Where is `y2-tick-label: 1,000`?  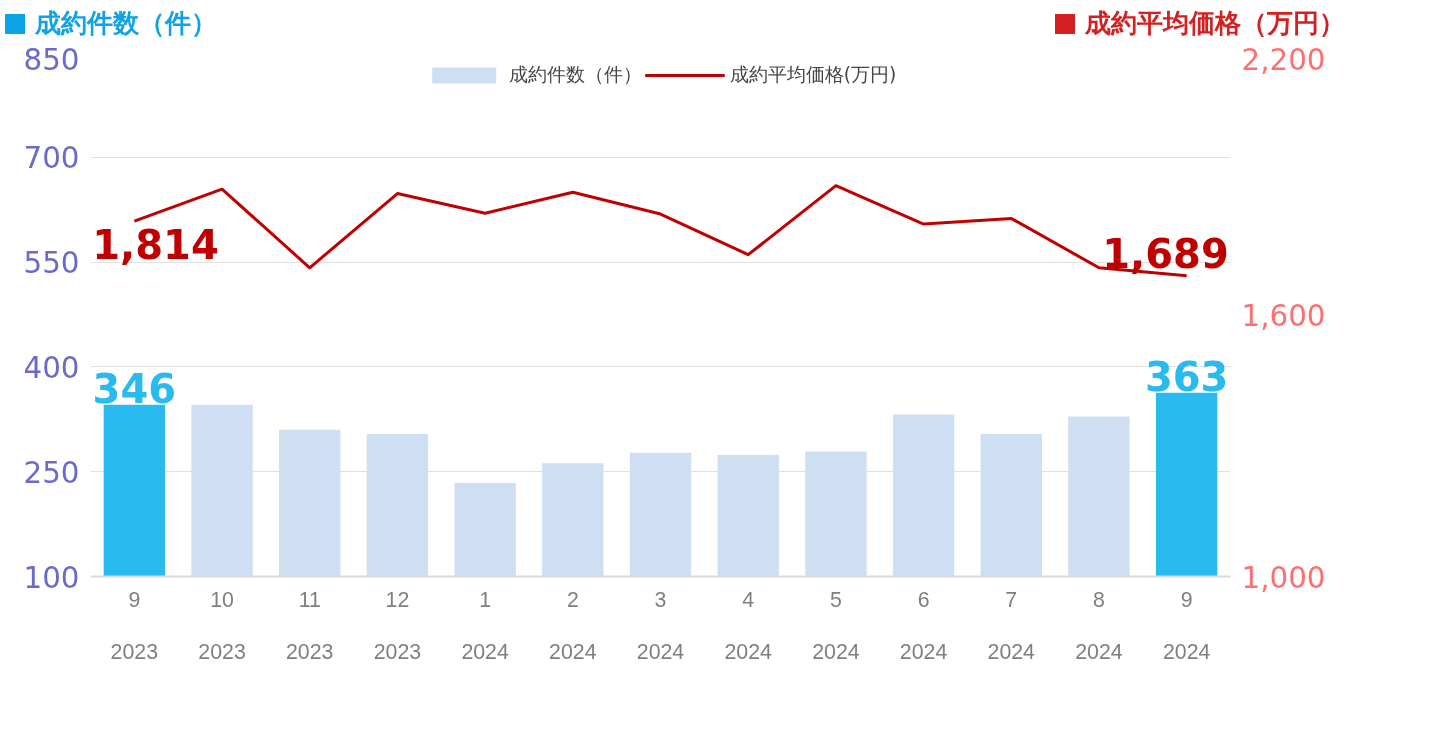
y2-tick-label: 1,000 is located at coordinates (1283, 577).